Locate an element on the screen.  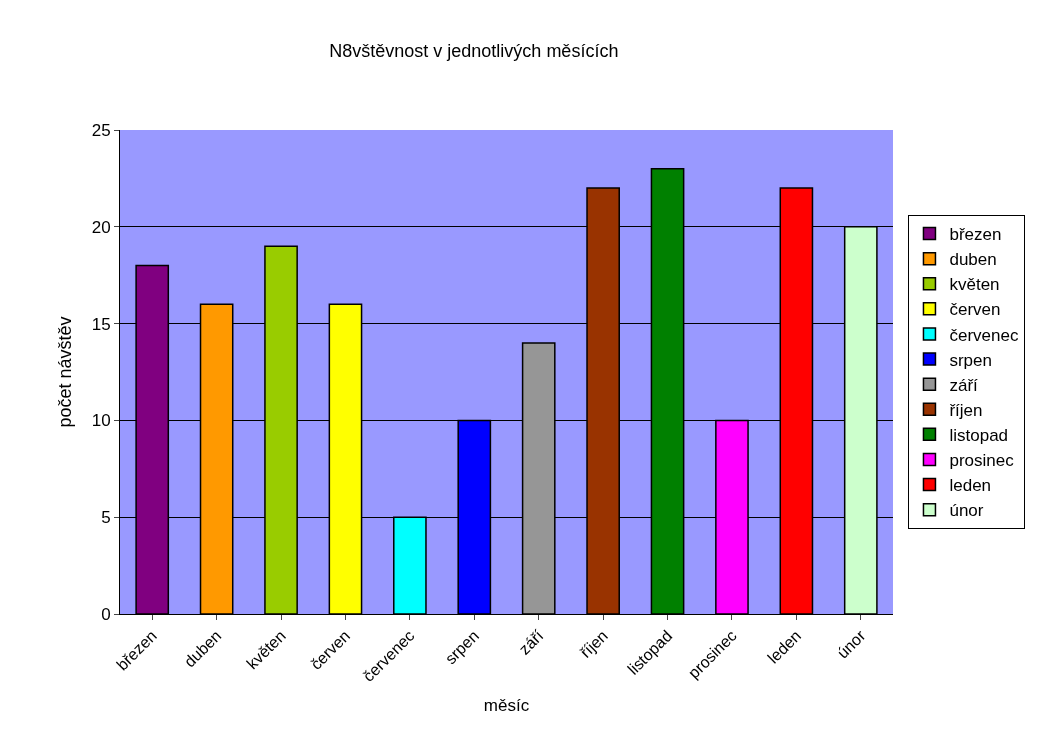
y-tick-label: 15 is located at coordinates (101, 324).